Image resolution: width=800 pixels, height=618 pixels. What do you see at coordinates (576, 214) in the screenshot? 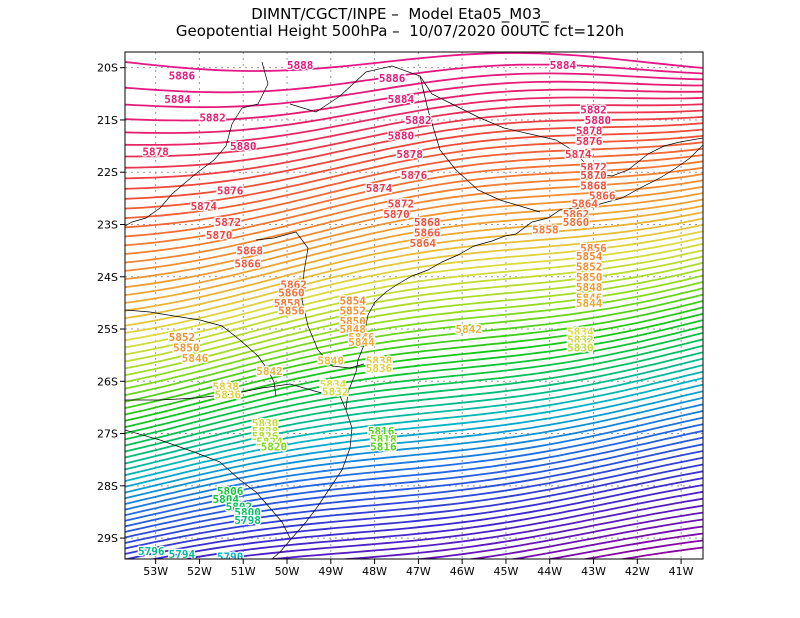
I see `contour-label: 5862` at bounding box center [576, 214].